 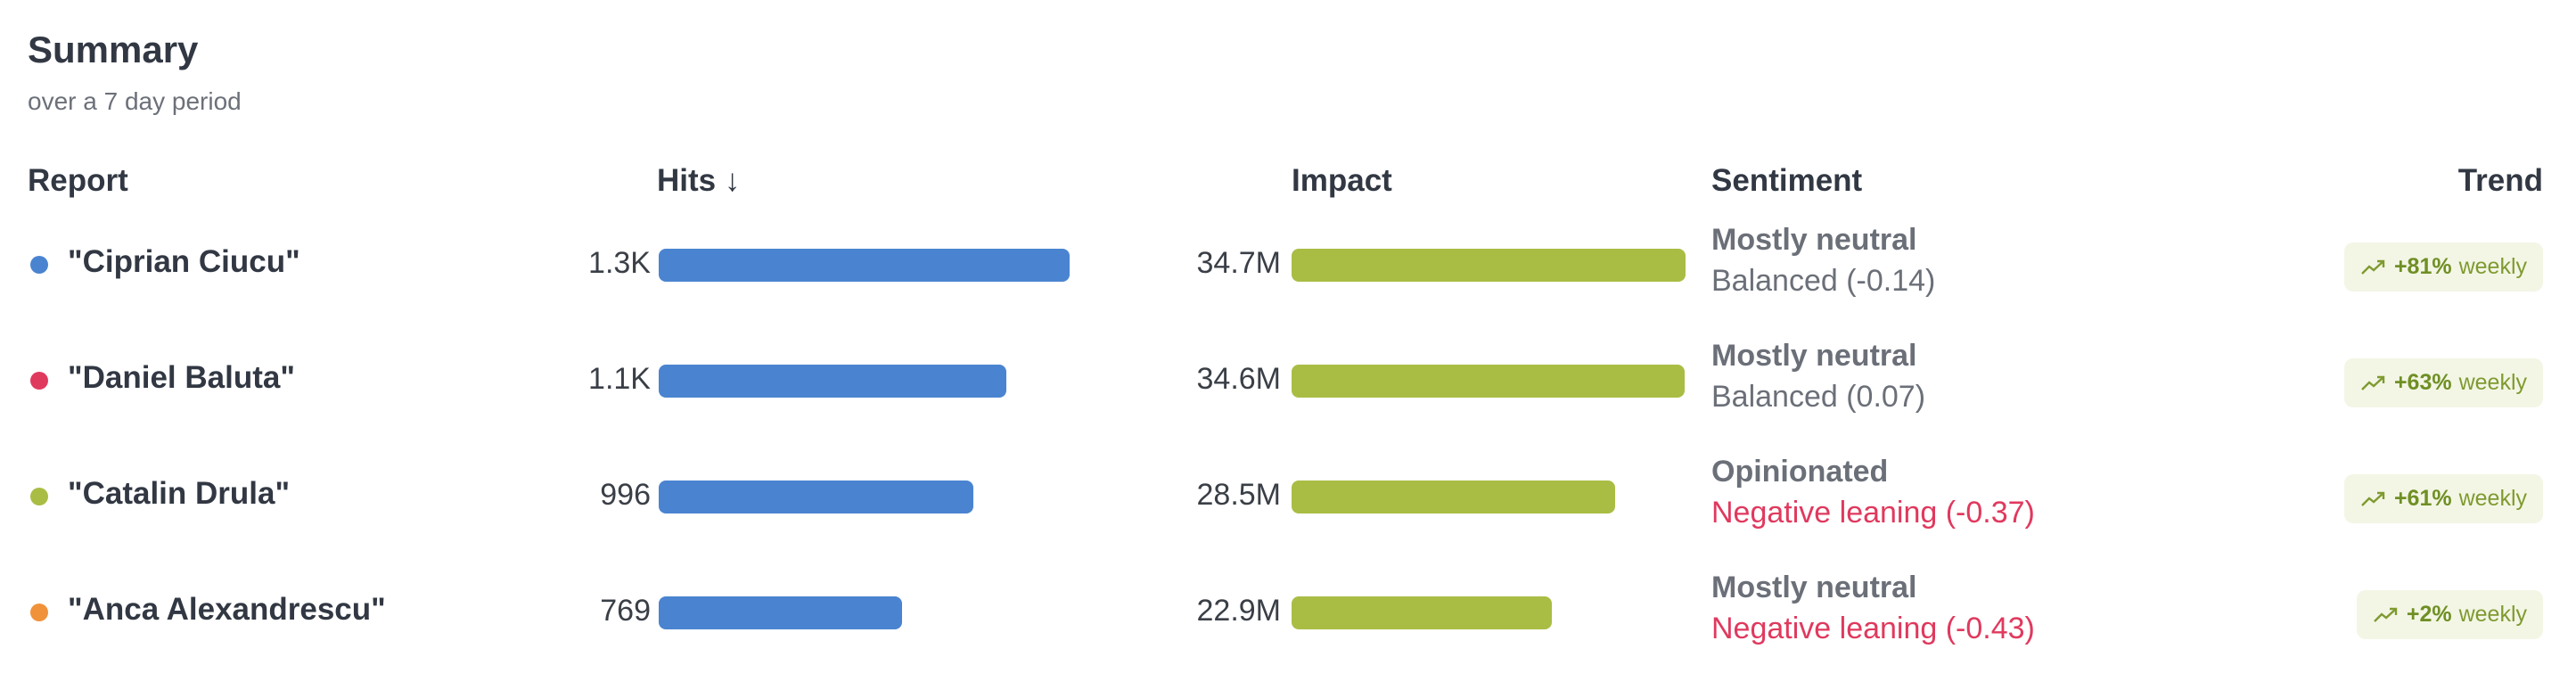 I want to click on column-header-trend: Trend, so click(x=2500, y=180).